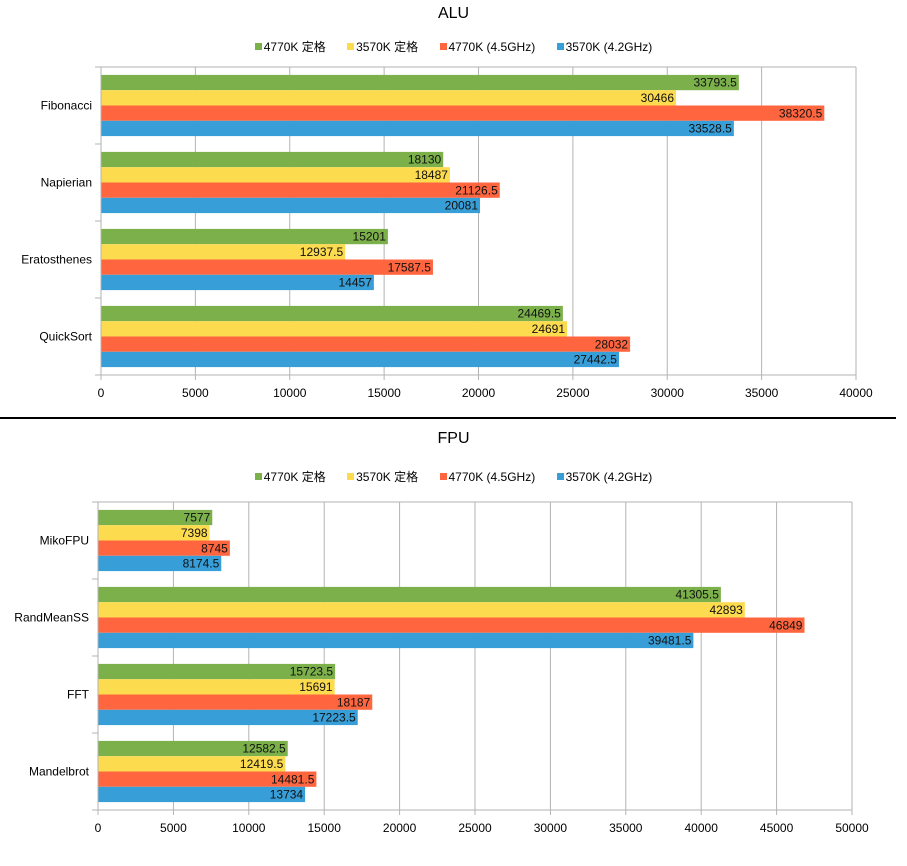 This screenshot has width=907, height=866. Describe the element at coordinates (56, 260) in the screenshot. I see `category-label: Eratosthenes` at that location.